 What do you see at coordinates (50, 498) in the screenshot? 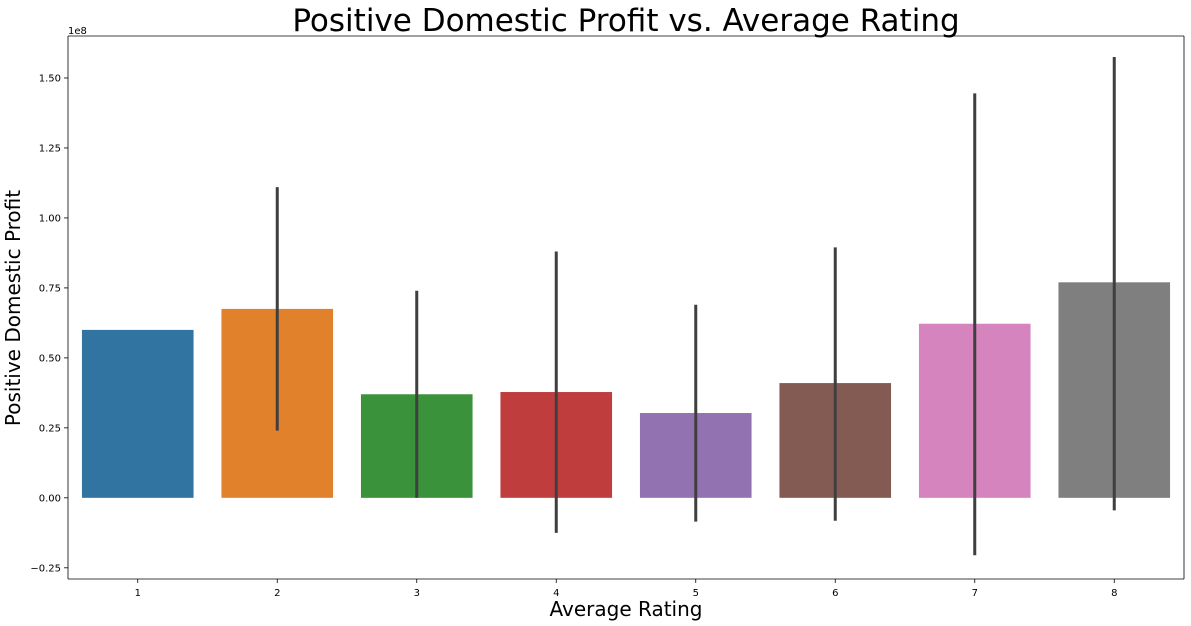
I see `y-tick-label: 0.00` at bounding box center [50, 498].